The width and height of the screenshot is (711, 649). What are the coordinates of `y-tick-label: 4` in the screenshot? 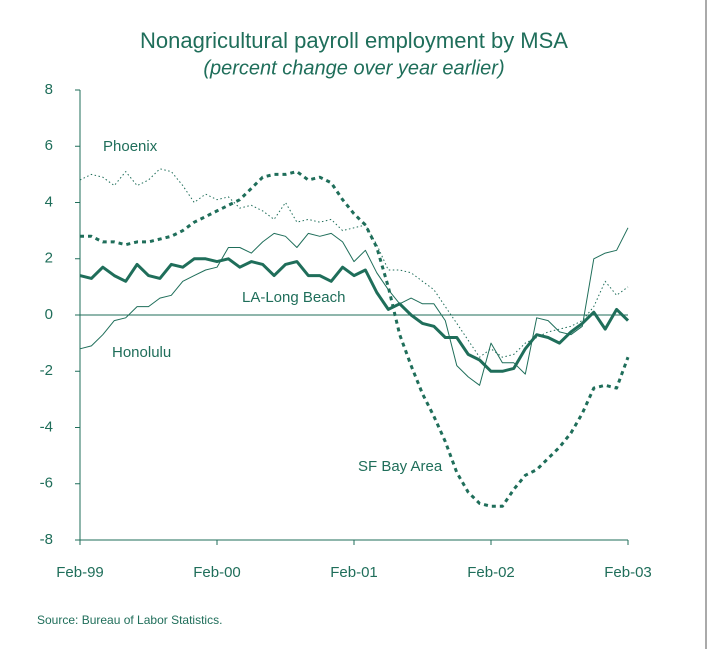 It's located at (49, 201).